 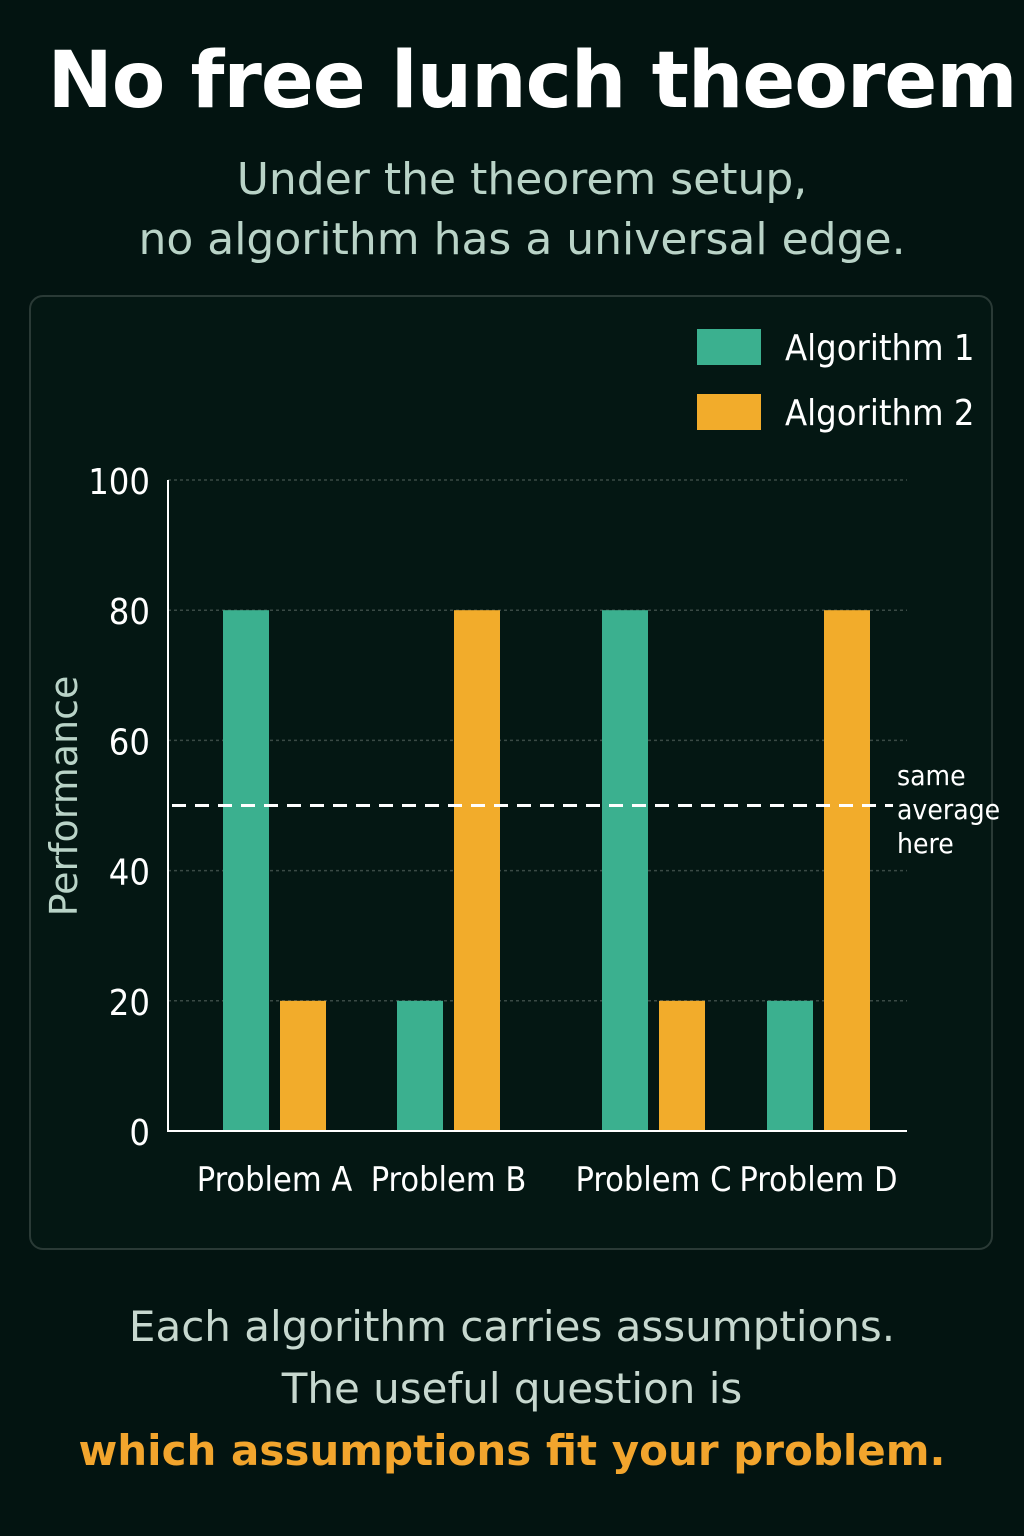 I want to click on subtitle-line-1: Under the theorem setup,, so click(x=522, y=179).